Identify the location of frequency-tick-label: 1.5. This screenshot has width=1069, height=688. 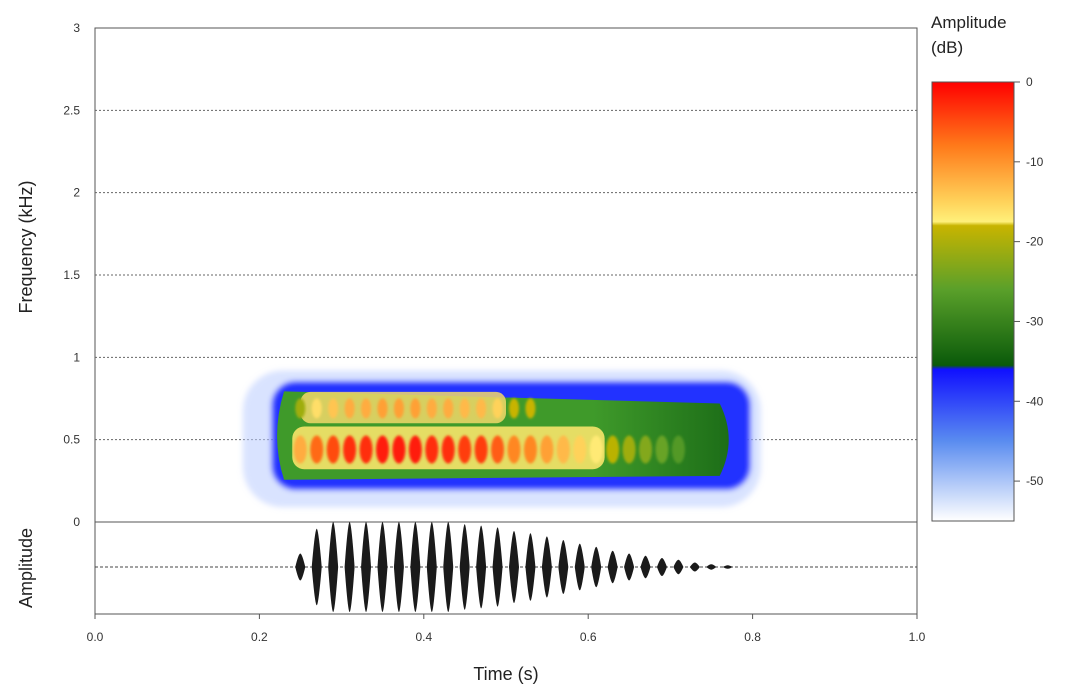
(71, 275).